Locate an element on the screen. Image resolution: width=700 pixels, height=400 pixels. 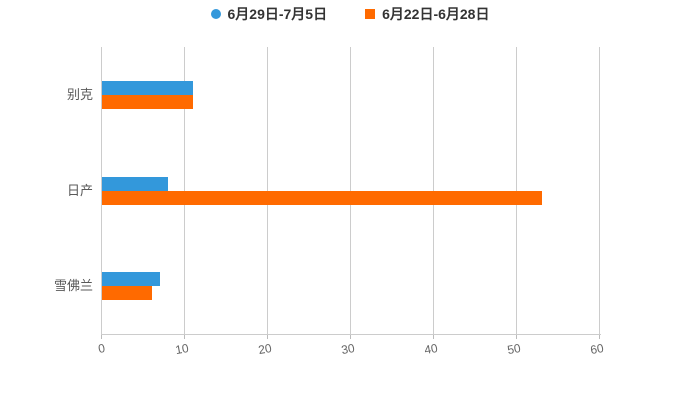
y-category-label: 雪佛兰 is located at coordinates (73, 286).